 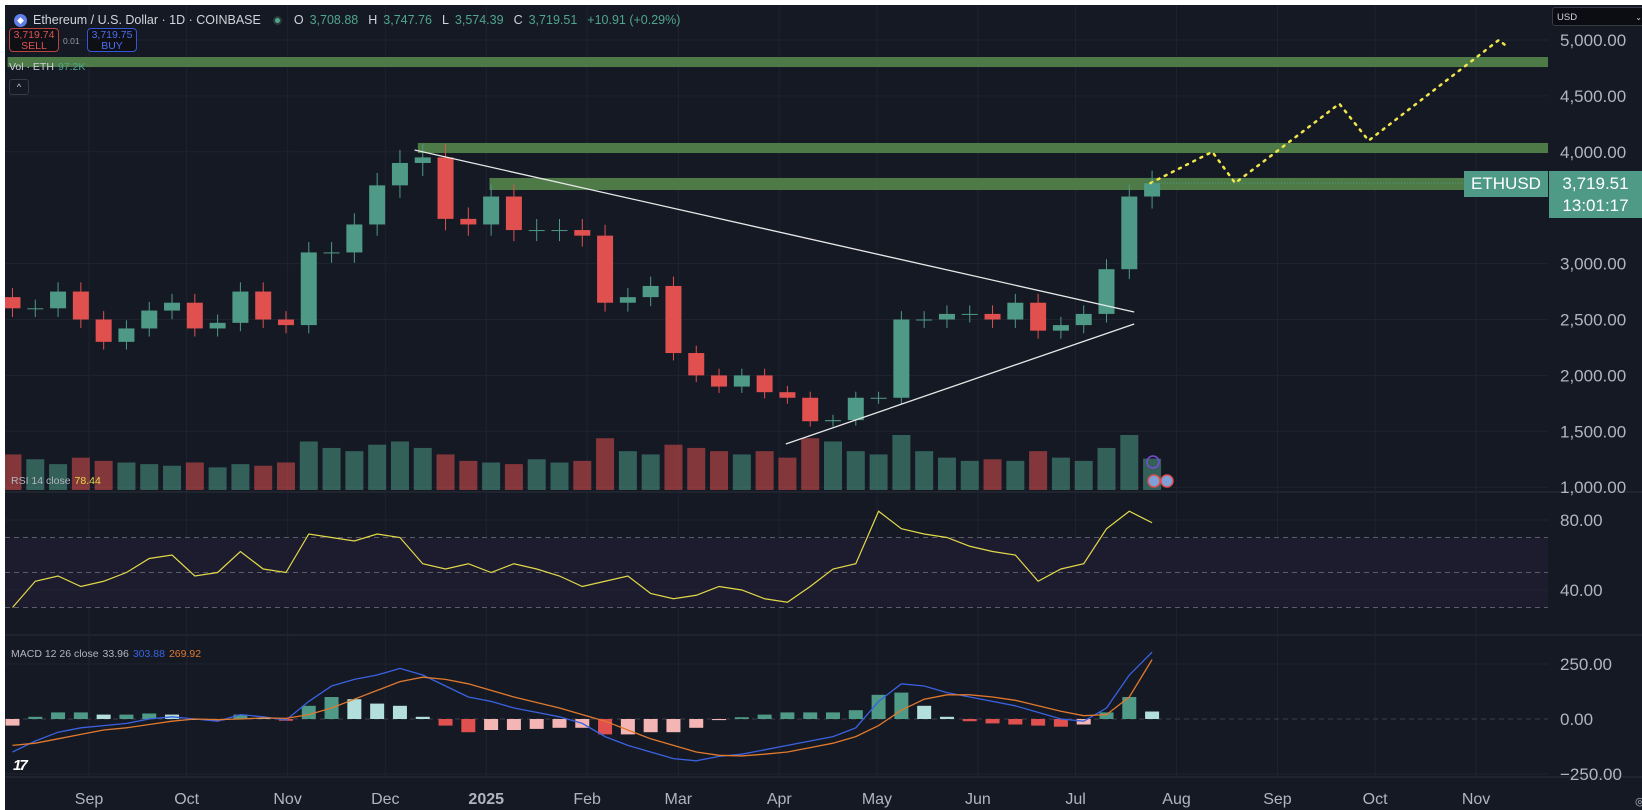 What do you see at coordinates (479, 20) in the screenshot?
I see `low-value: 3,574.39` at bounding box center [479, 20].